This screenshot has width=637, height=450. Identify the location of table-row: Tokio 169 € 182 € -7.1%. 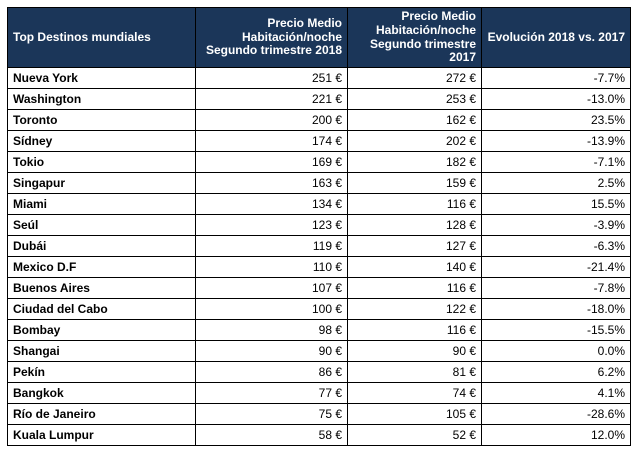
(319, 162).